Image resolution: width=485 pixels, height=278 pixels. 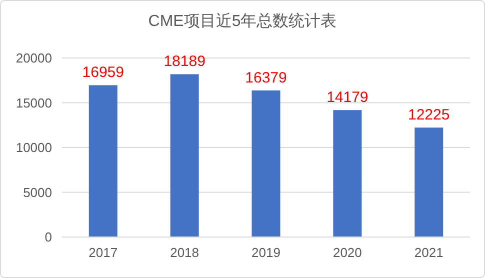 What do you see at coordinates (103, 73) in the screenshot?
I see `data-label: 16959` at bounding box center [103, 73].